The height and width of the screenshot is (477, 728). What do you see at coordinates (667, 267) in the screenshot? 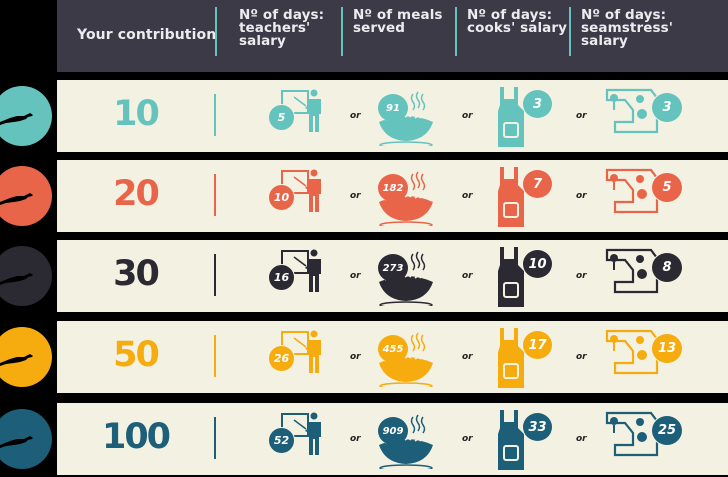
I see `seamstress-days-badge: 8` at bounding box center [667, 267].